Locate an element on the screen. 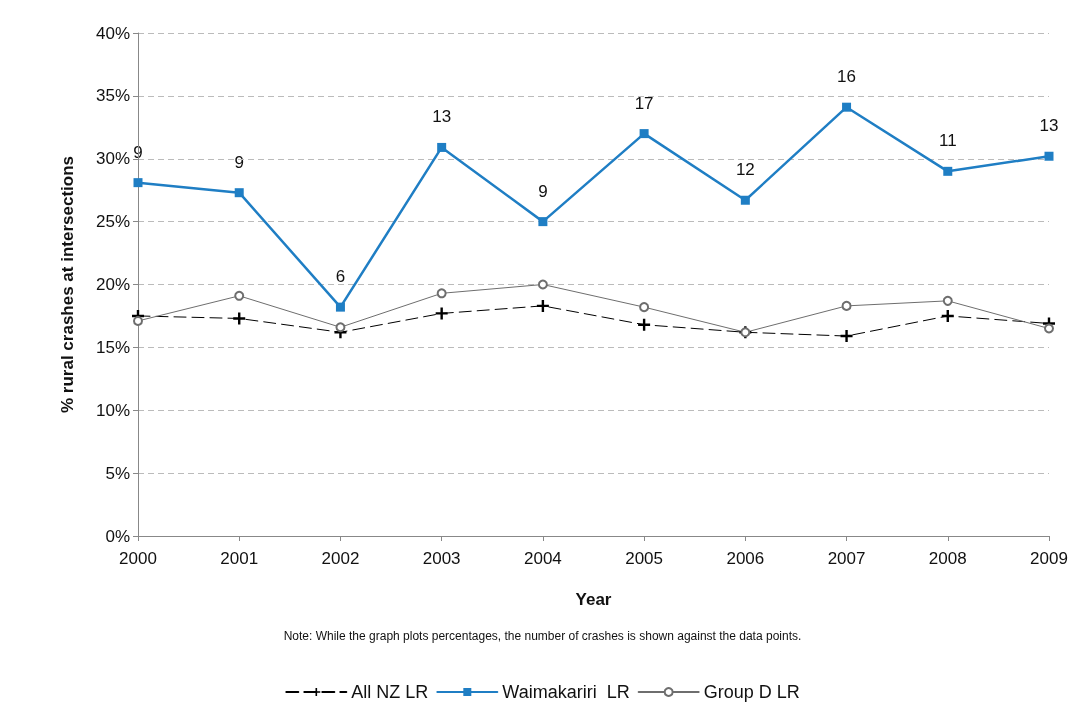 This screenshot has height=722, width=1085. annotation: 11 is located at coordinates (947, 141).